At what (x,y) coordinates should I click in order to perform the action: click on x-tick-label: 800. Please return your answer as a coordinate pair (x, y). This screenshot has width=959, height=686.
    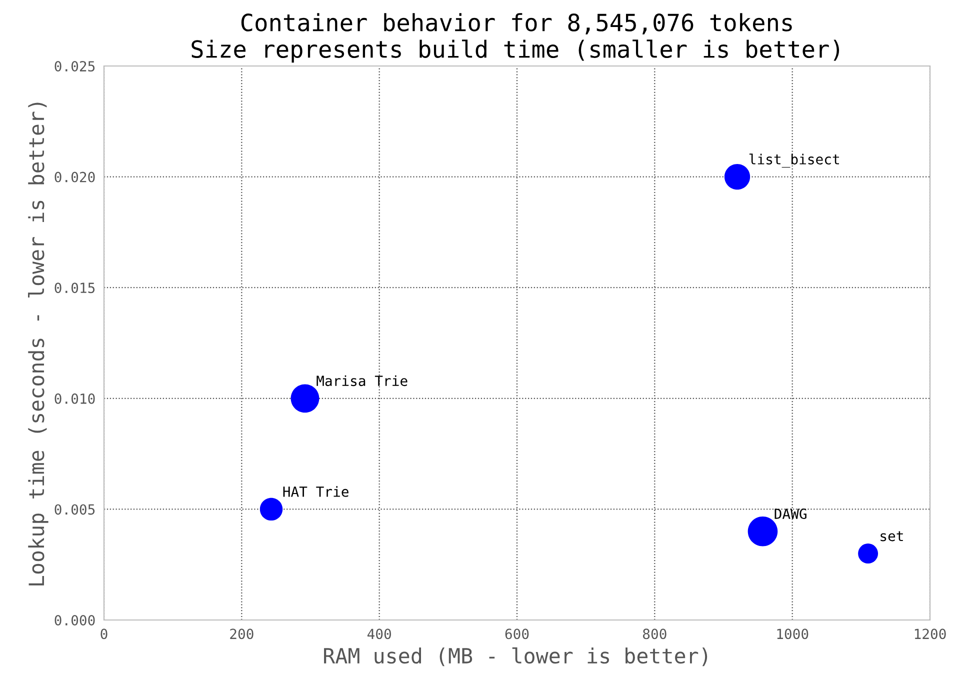
    Looking at the image, I should click on (654, 634).